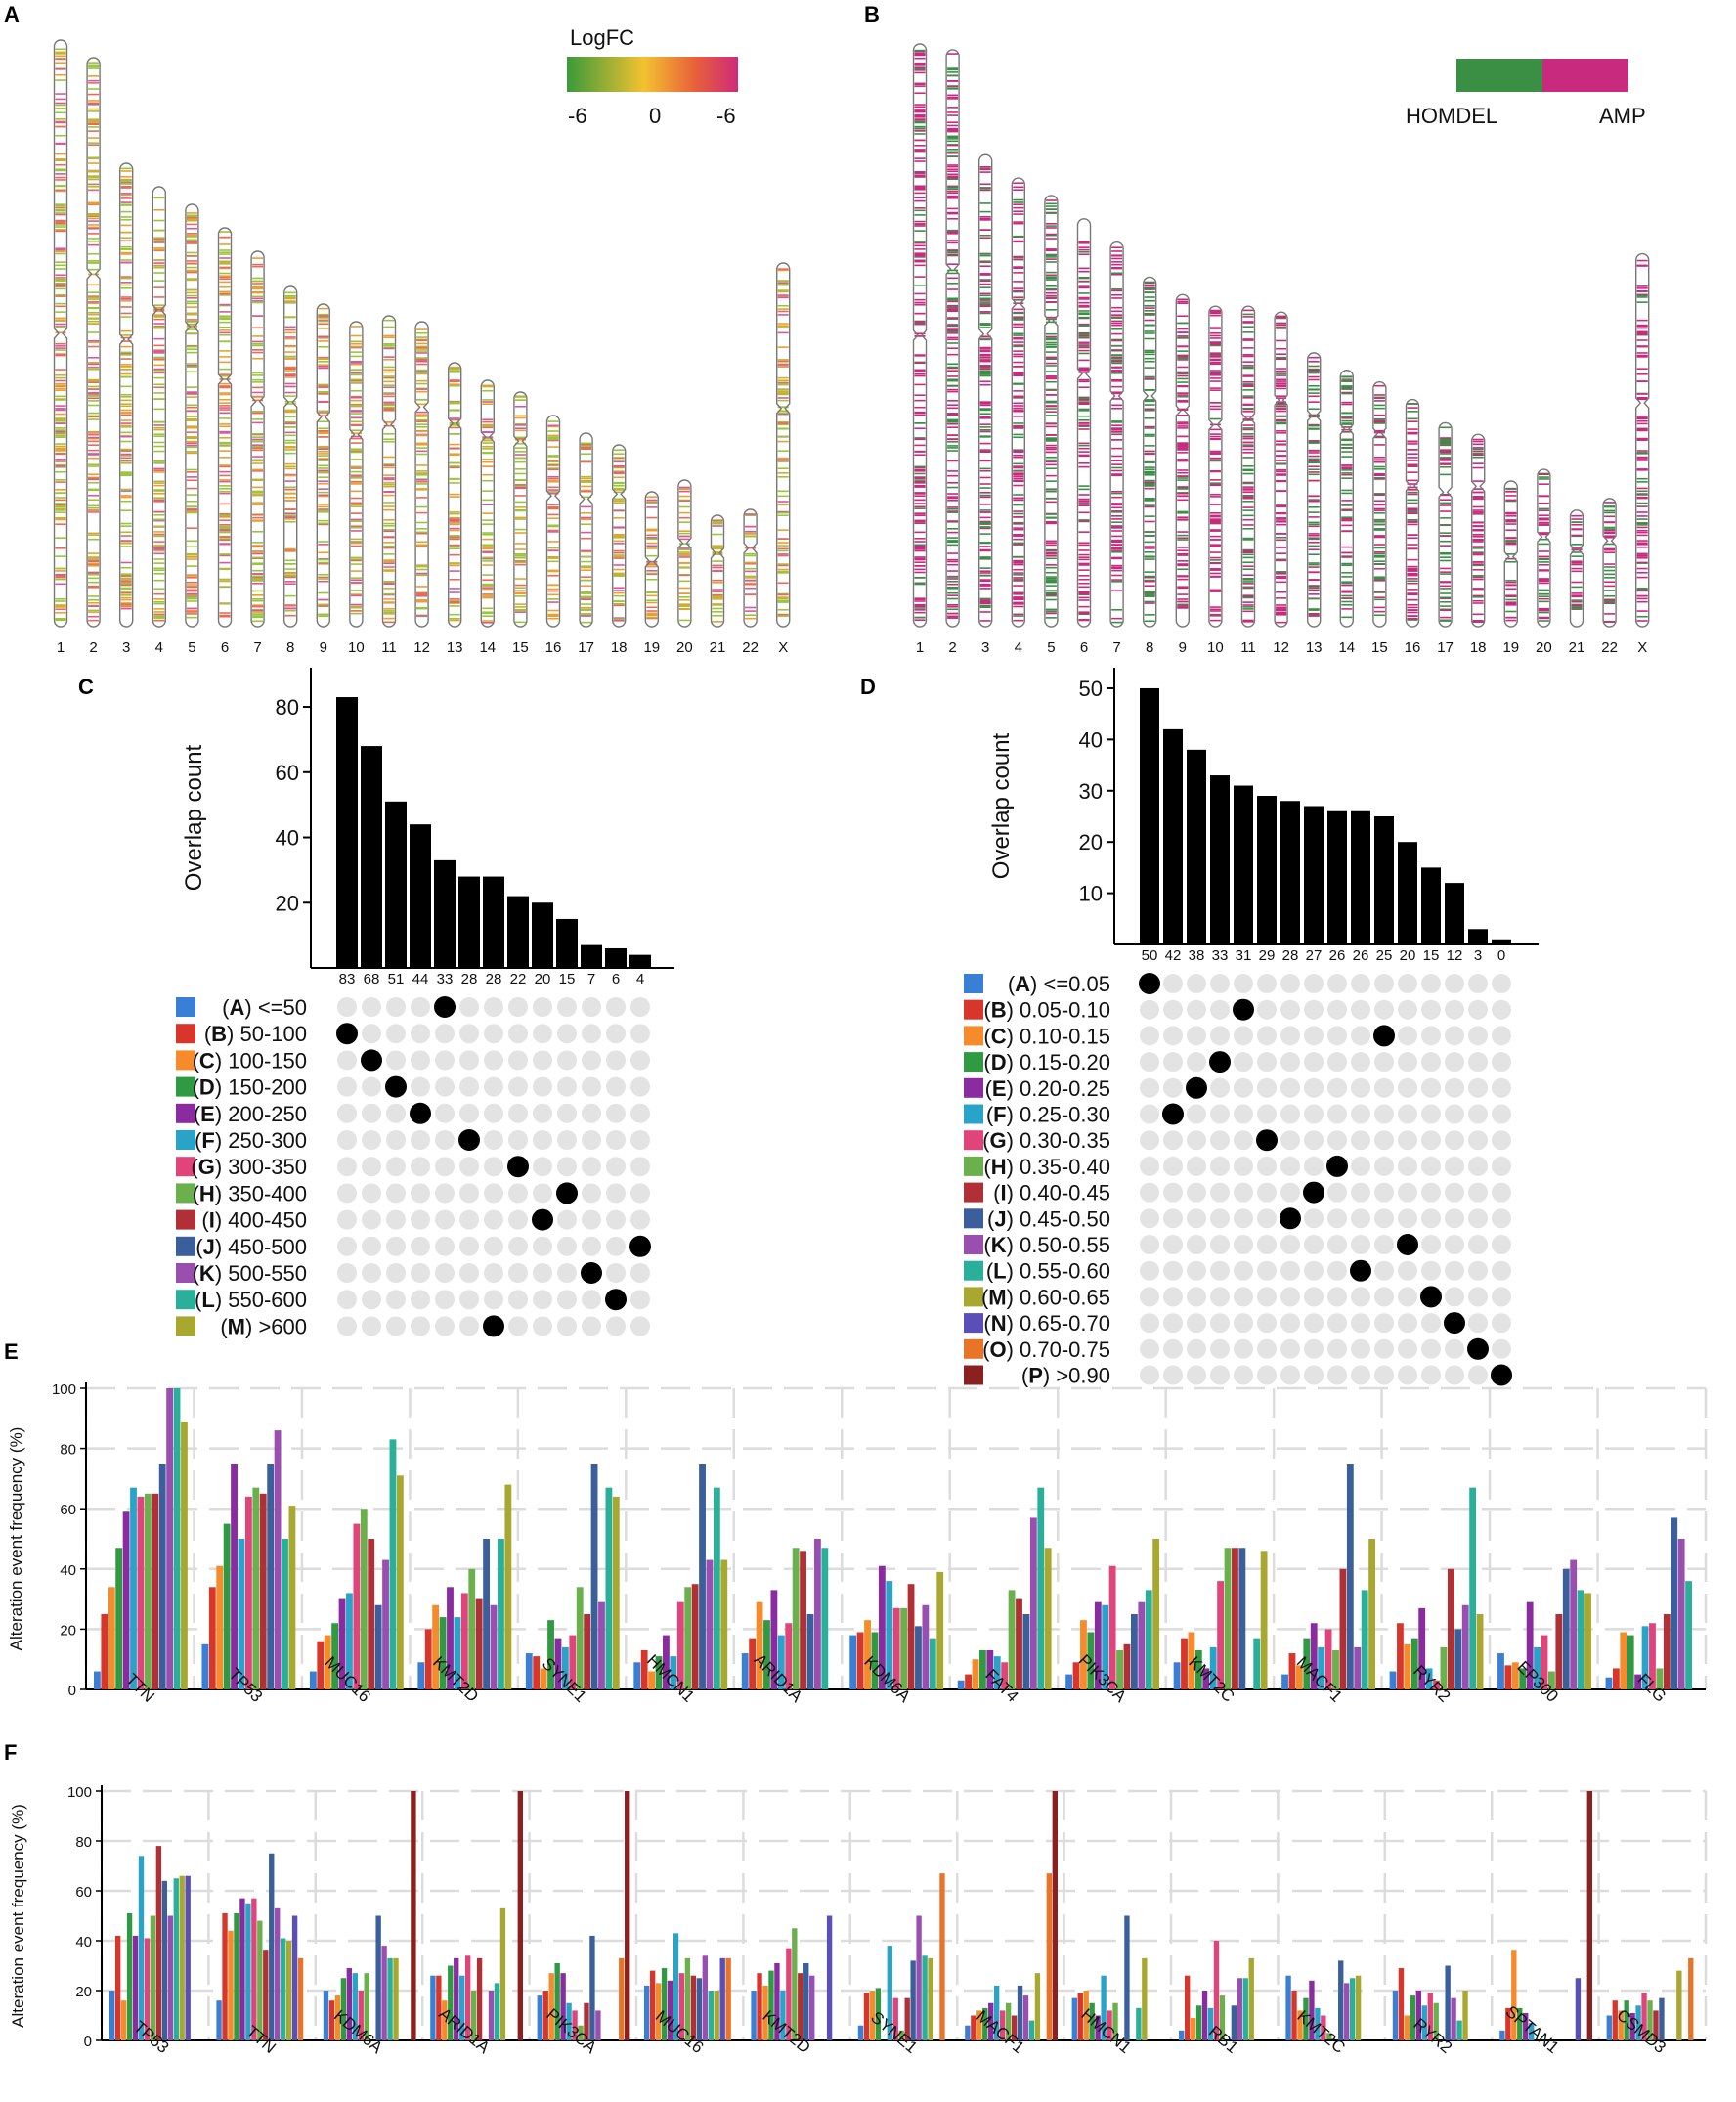 This screenshot has height=2102, width=1736. I want to click on chromosome-8: 8, so click(1150, 466).